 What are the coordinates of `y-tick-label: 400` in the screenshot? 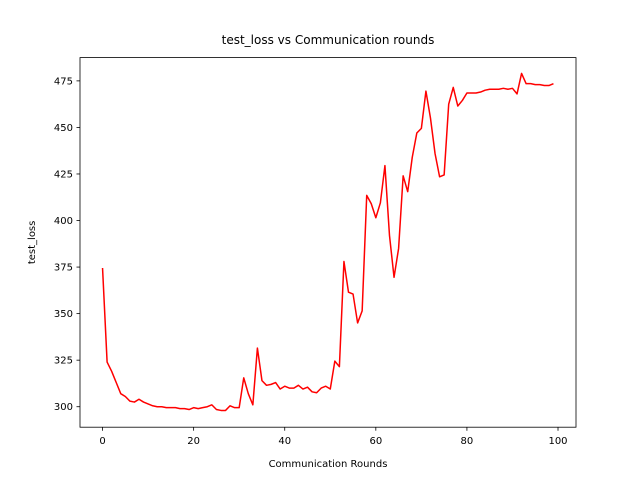 It's located at (63, 221).